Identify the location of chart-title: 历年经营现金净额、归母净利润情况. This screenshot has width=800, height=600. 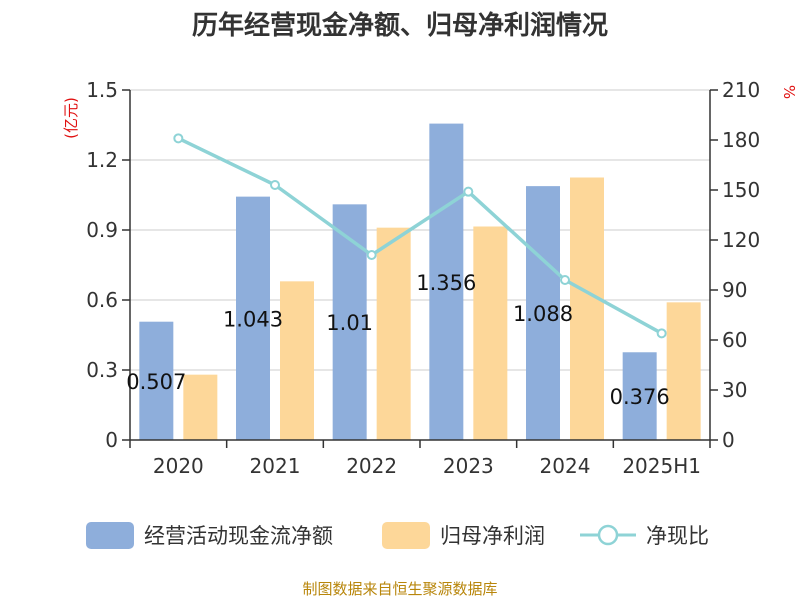
(400, 25).